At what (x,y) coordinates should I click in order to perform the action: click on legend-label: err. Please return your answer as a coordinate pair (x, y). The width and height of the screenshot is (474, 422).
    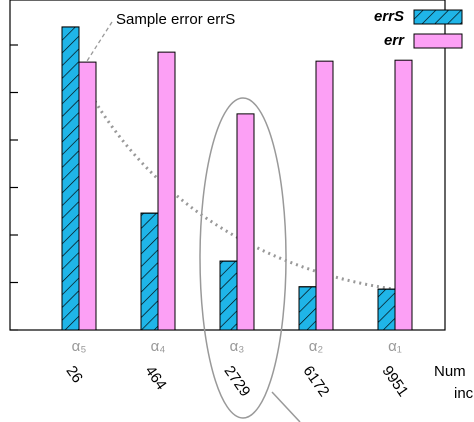
    Looking at the image, I should click on (394, 40).